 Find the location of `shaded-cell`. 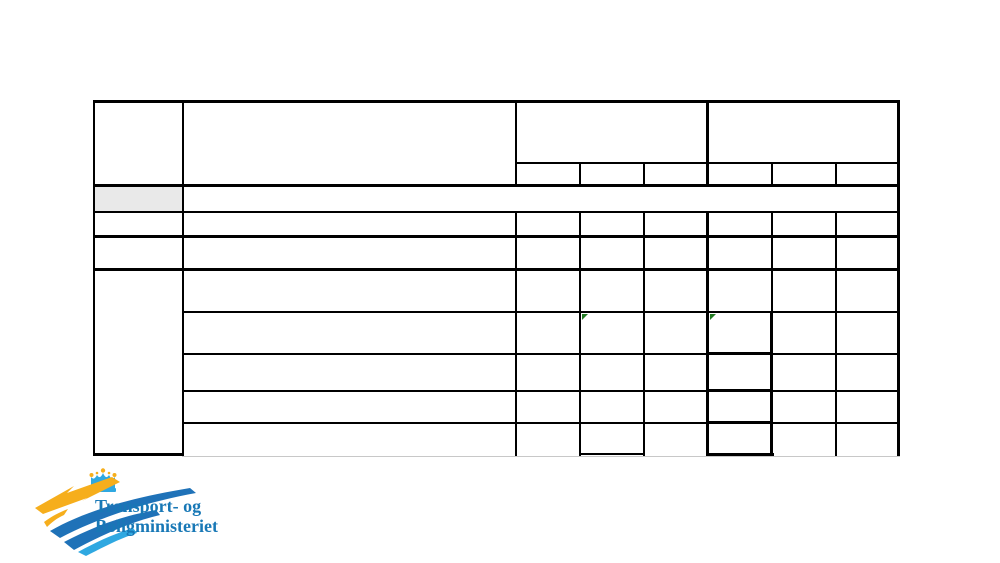

shaded-cell is located at coordinates (138, 198).